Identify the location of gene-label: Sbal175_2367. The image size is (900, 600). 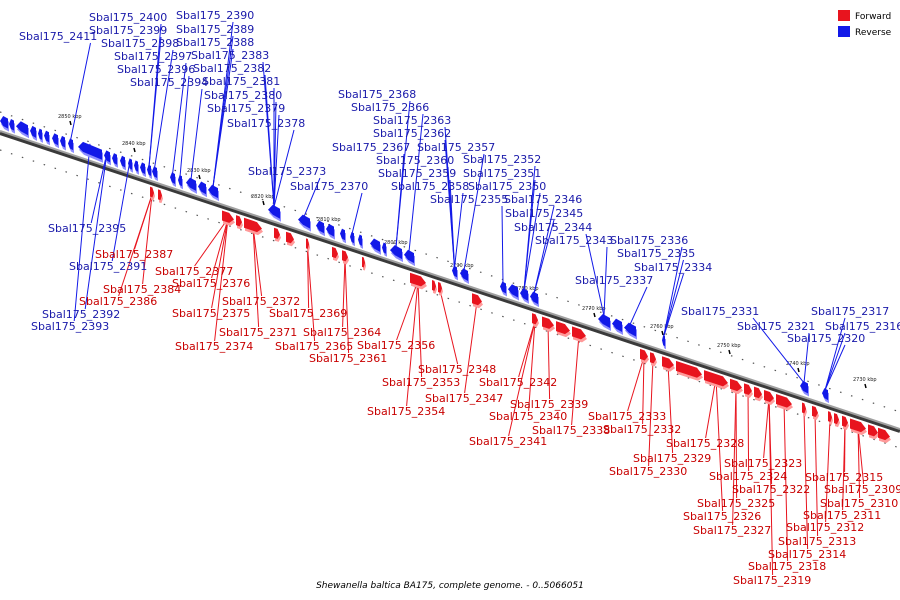
(371, 147).